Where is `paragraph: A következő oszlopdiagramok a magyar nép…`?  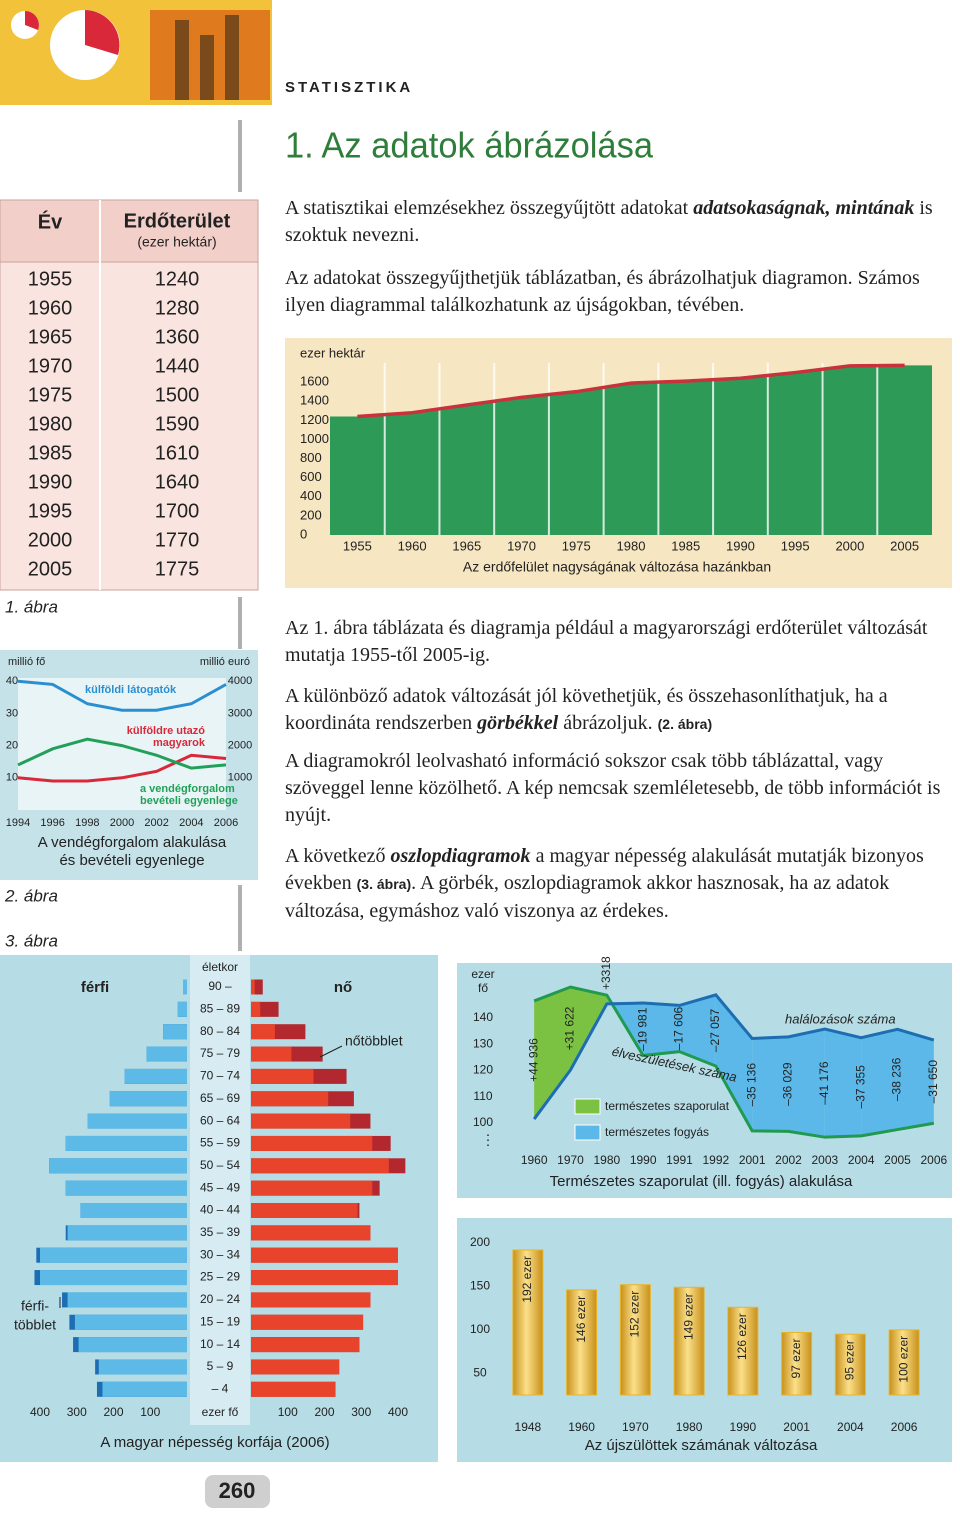 paragraph: A következő oszlopdiagramok a magyar nép… is located at coordinates (621, 884).